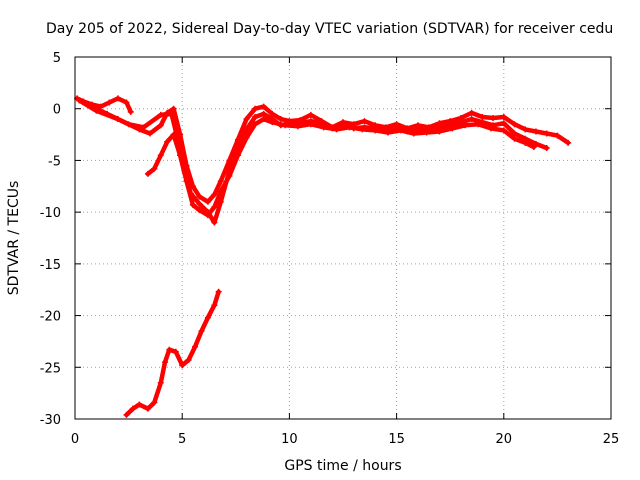  What do you see at coordinates (54, 161) in the screenshot?
I see `y-tick-label: -5` at bounding box center [54, 161].